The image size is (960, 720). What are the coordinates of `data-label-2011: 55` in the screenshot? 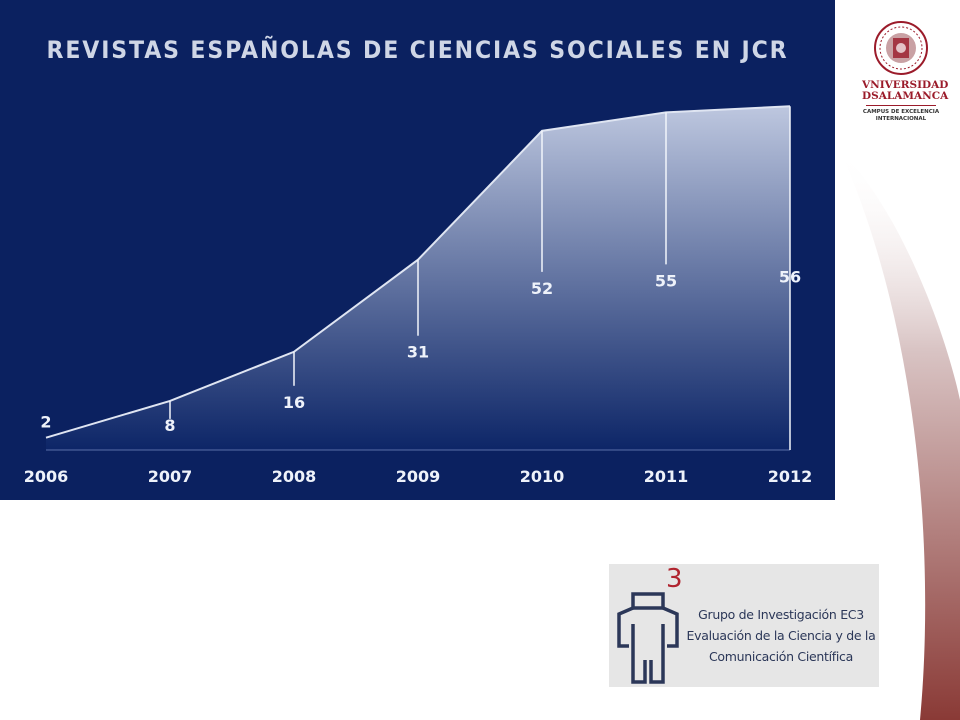 It's located at (666, 280).